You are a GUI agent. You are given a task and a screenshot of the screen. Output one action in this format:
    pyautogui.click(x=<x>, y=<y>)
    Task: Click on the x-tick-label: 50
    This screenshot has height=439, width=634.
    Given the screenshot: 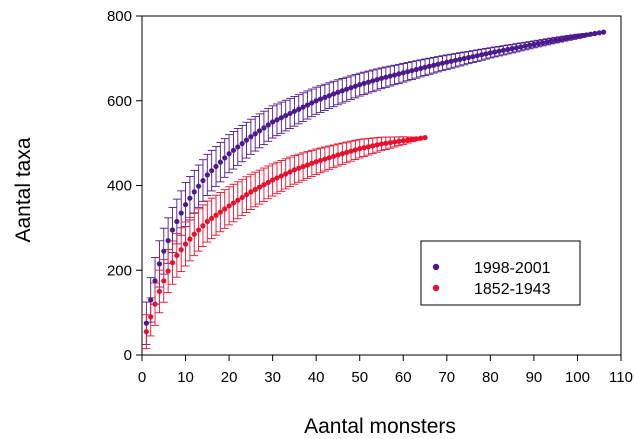 What is the action you would take?
    pyautogui.click(x=359, y=377)
    